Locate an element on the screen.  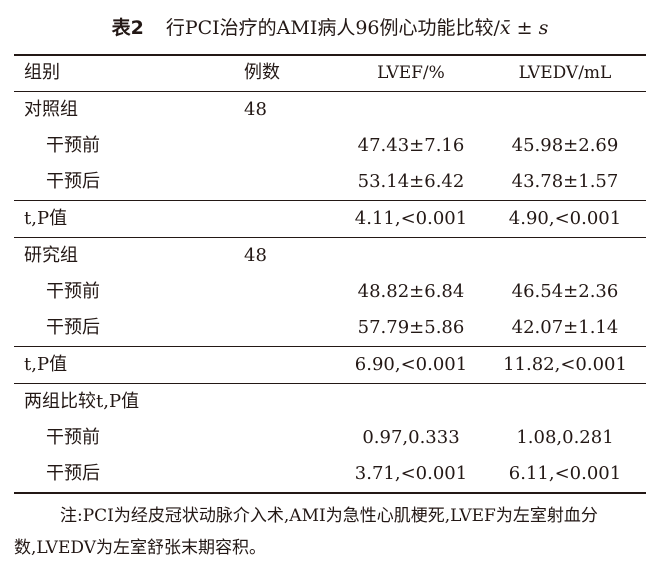
table-number: 表2 is located at coordinates (127, 28).